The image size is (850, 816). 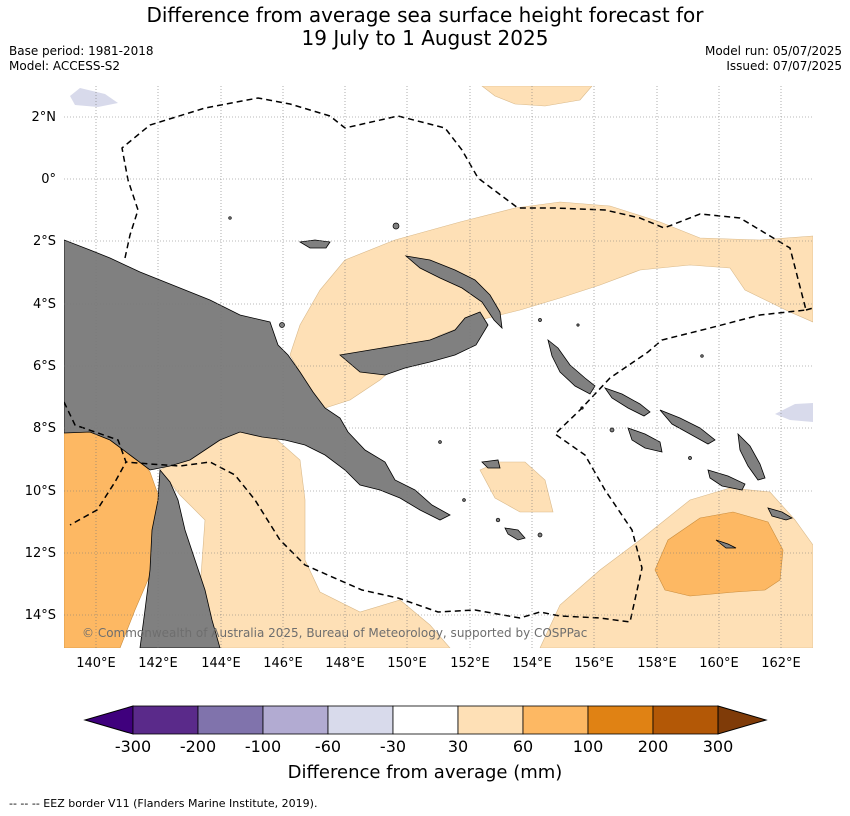 What do you see at coordinates (180, 558) in the screenshot?
I see `cape-york-land` at bounding box center [180, 558].